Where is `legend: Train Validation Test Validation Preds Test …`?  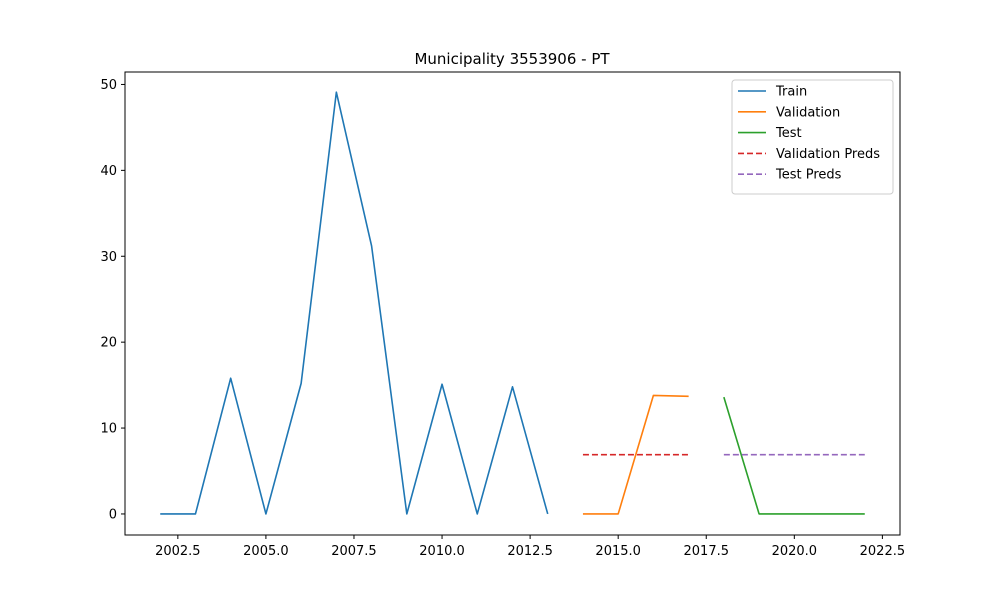
legend: Train Validation Test Validation Preds Test … is located at coordinates (812, 137).